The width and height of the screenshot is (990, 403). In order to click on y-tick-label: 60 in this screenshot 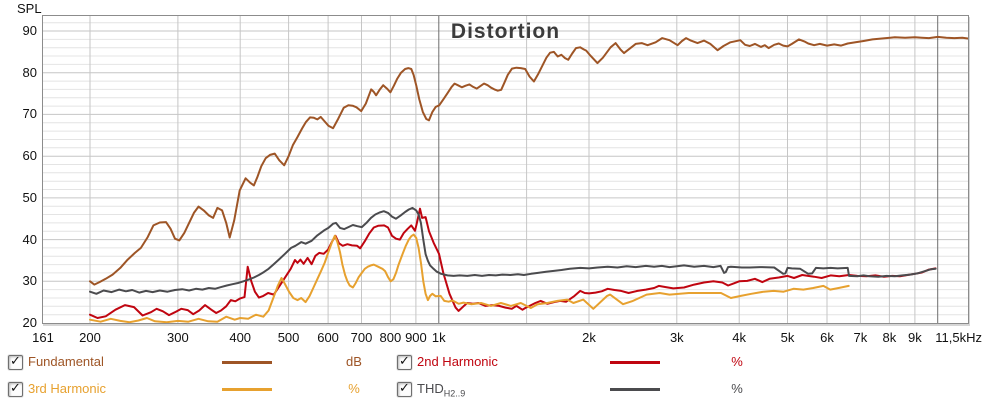, I will do `click(29, 156)`.